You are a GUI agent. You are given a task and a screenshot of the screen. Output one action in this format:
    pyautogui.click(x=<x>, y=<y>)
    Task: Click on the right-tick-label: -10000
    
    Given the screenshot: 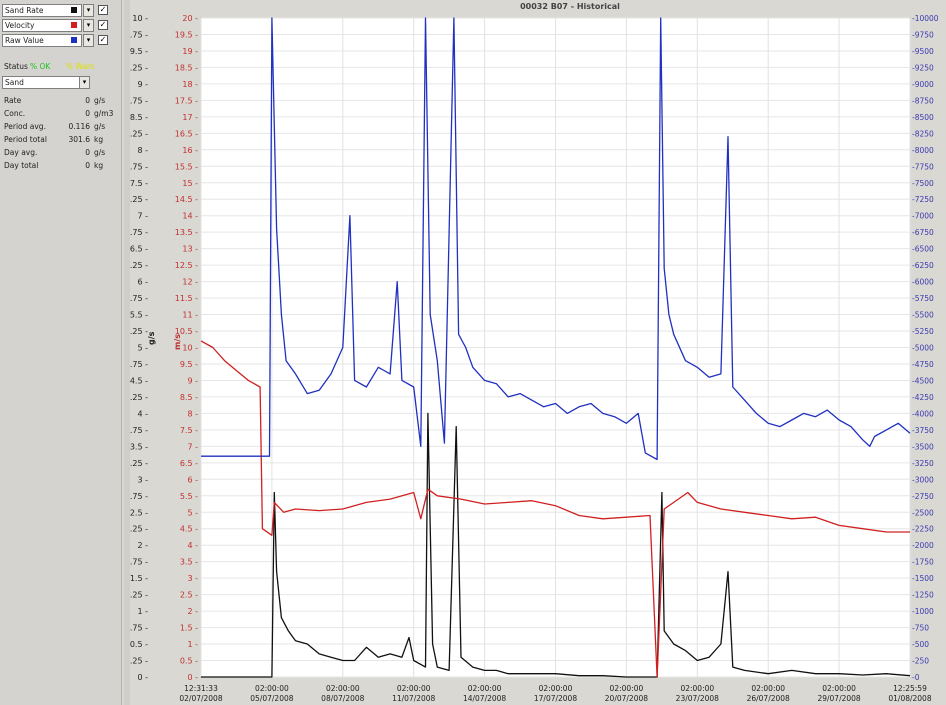 What is the action you would take?
    pyautogui.click(x=925, y=18)
    